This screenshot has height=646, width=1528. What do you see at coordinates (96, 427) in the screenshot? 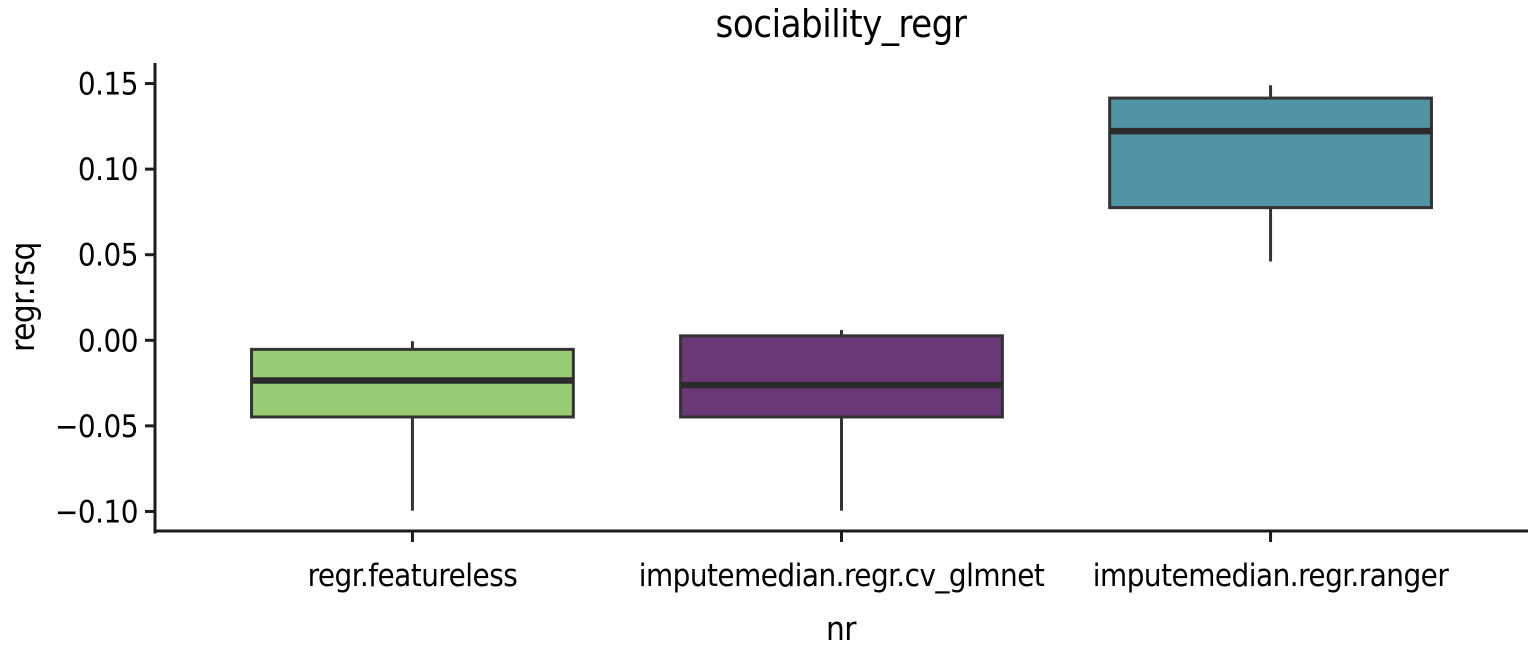
I see `y-tick-label: −0.05` at bounding box center [96, 427].